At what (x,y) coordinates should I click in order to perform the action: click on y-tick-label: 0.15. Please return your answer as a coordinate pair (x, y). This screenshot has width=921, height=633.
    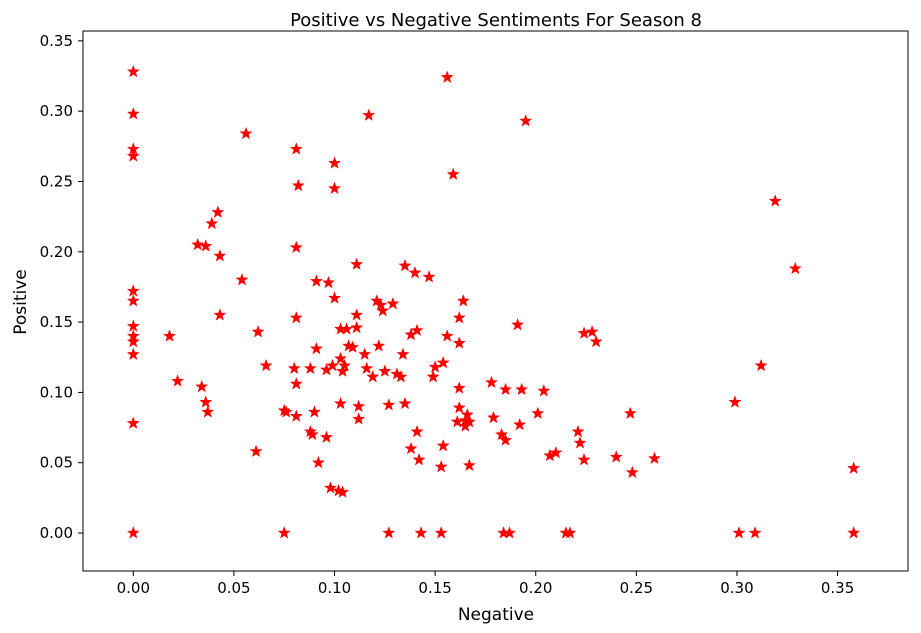
    Looking at the image, I should click on (56, 322).